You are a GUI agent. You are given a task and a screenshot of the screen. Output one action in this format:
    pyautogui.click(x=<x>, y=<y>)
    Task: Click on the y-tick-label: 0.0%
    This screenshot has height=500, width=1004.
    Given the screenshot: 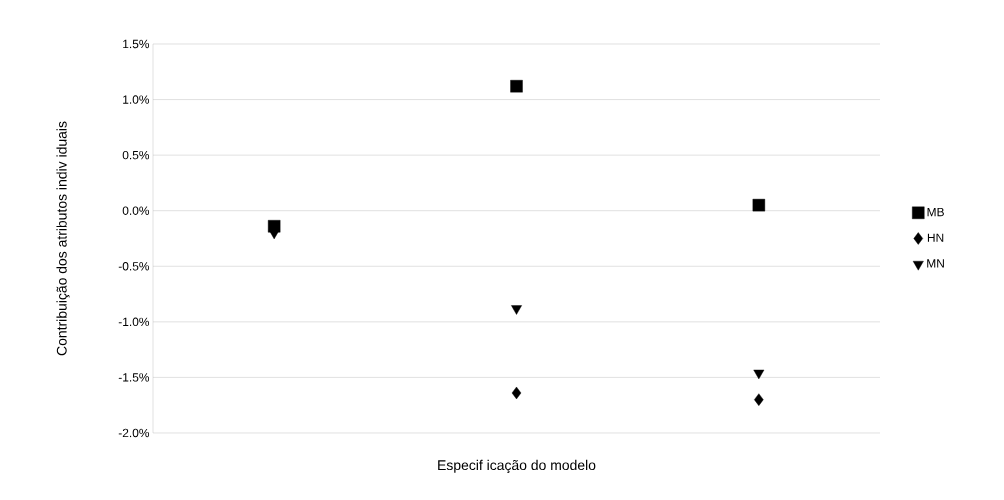 What is the action you would take?
    pyautogui.click(x=136, y=210)
    